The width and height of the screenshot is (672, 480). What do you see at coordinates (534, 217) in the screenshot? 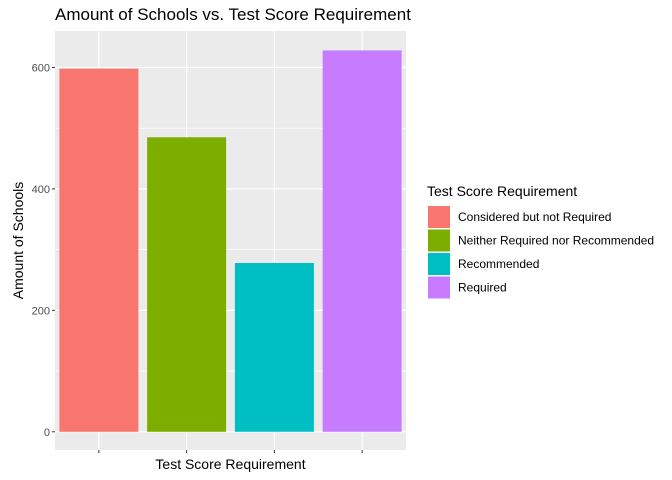
I see `legend-label: Considered but not Required` at bounding box center [534, 217].